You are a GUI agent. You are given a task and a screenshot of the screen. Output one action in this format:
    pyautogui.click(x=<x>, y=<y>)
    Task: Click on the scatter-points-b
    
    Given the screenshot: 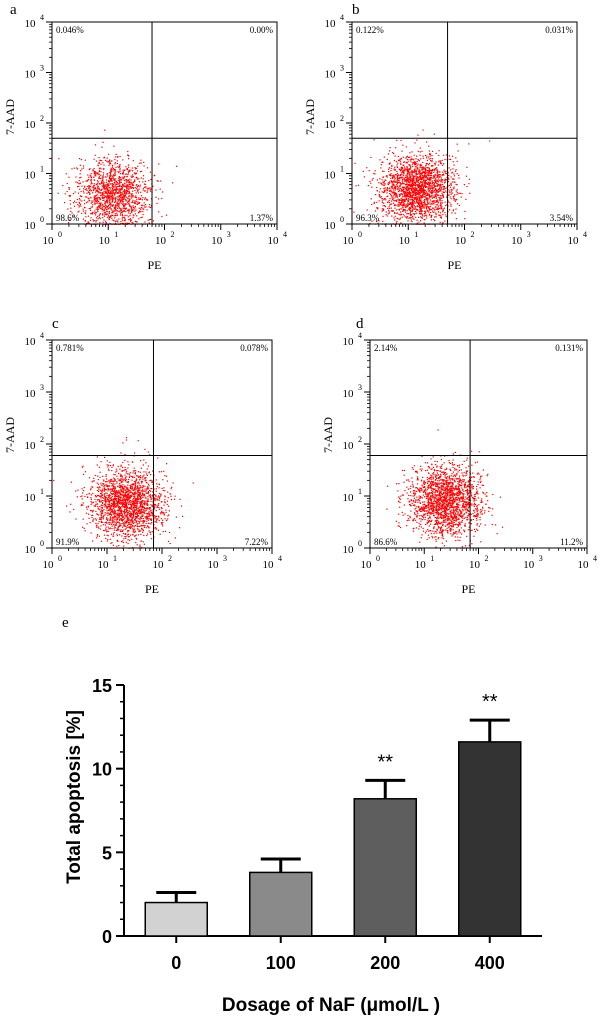 What is the action you would take?
    pyautogui.click(x=422, y=177)
    